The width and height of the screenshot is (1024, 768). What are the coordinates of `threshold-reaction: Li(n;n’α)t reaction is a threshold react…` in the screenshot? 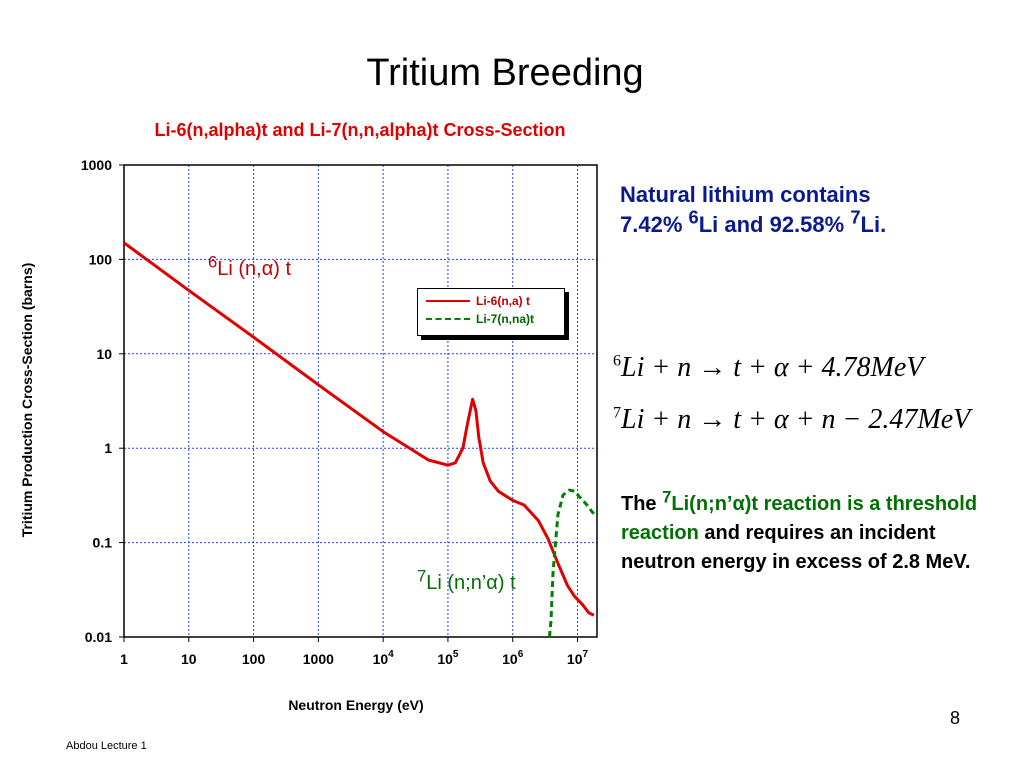 It's located at (799, 518).